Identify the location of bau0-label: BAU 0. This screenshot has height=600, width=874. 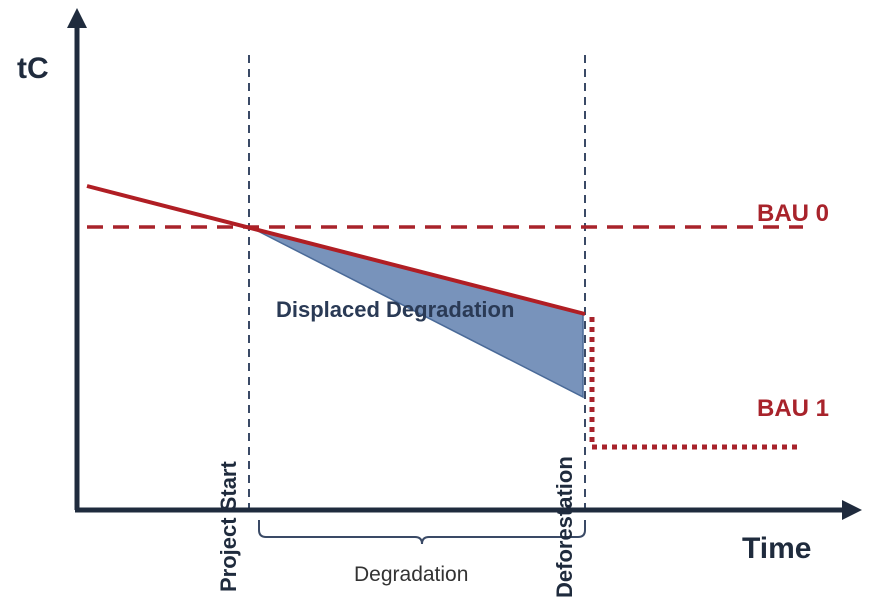
(793, 213).